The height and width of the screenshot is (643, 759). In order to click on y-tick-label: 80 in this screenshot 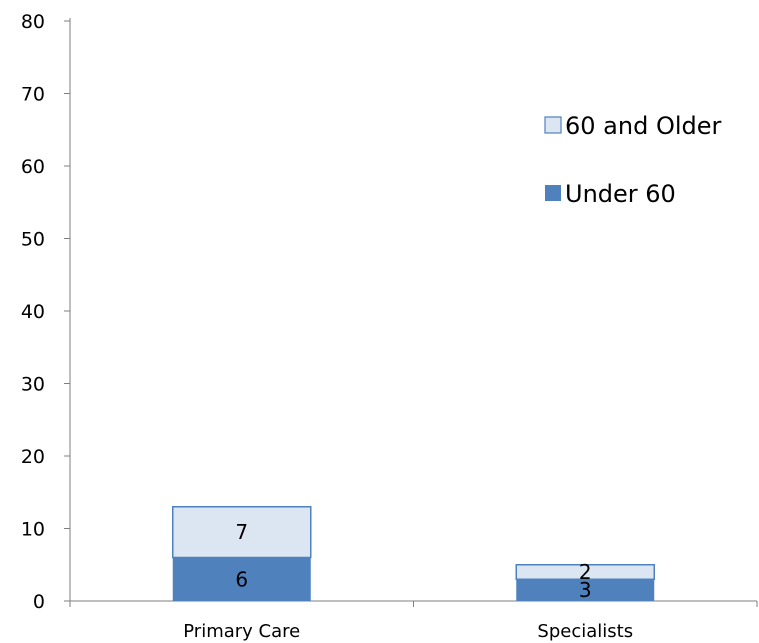, I will do `click(33, 22)`.